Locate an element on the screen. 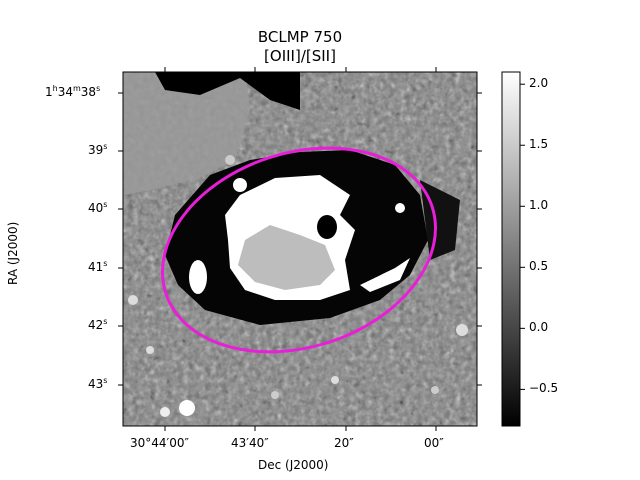 The height and width of the screenshot is (480, 640). x-axis-label: Dec (J2000) is located at coordinates (293, 465).